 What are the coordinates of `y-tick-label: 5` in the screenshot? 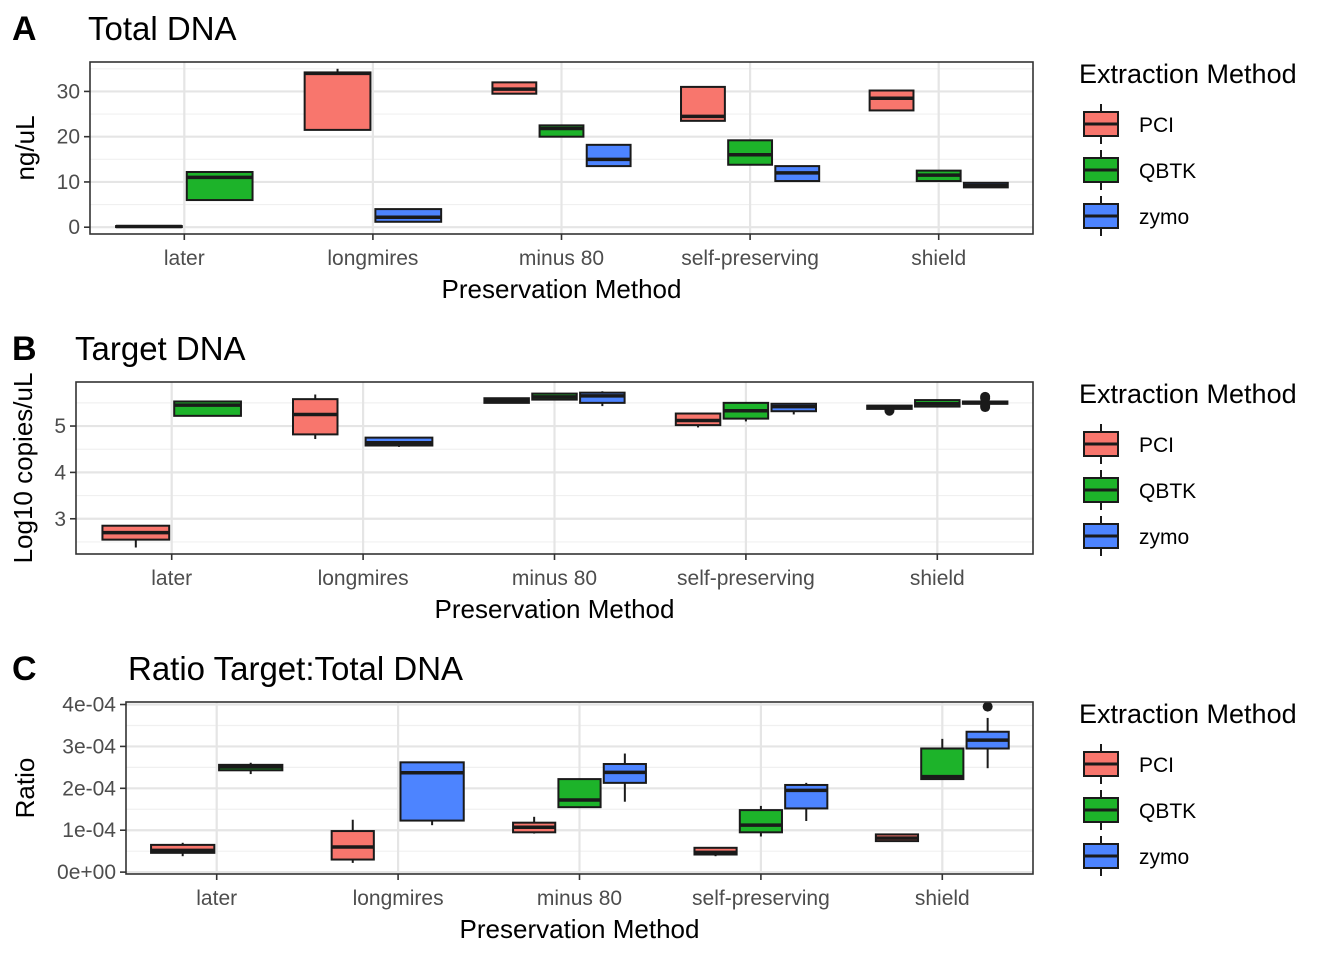 It's located at (60, 426).